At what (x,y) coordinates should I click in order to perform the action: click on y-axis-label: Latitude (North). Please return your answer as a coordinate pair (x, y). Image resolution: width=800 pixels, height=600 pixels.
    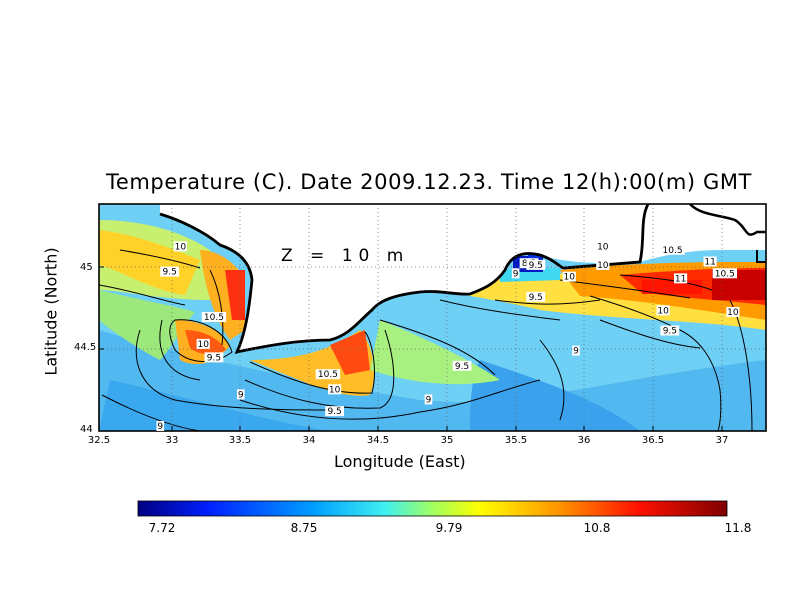
    Looking at the image, I should click on (51, 311).